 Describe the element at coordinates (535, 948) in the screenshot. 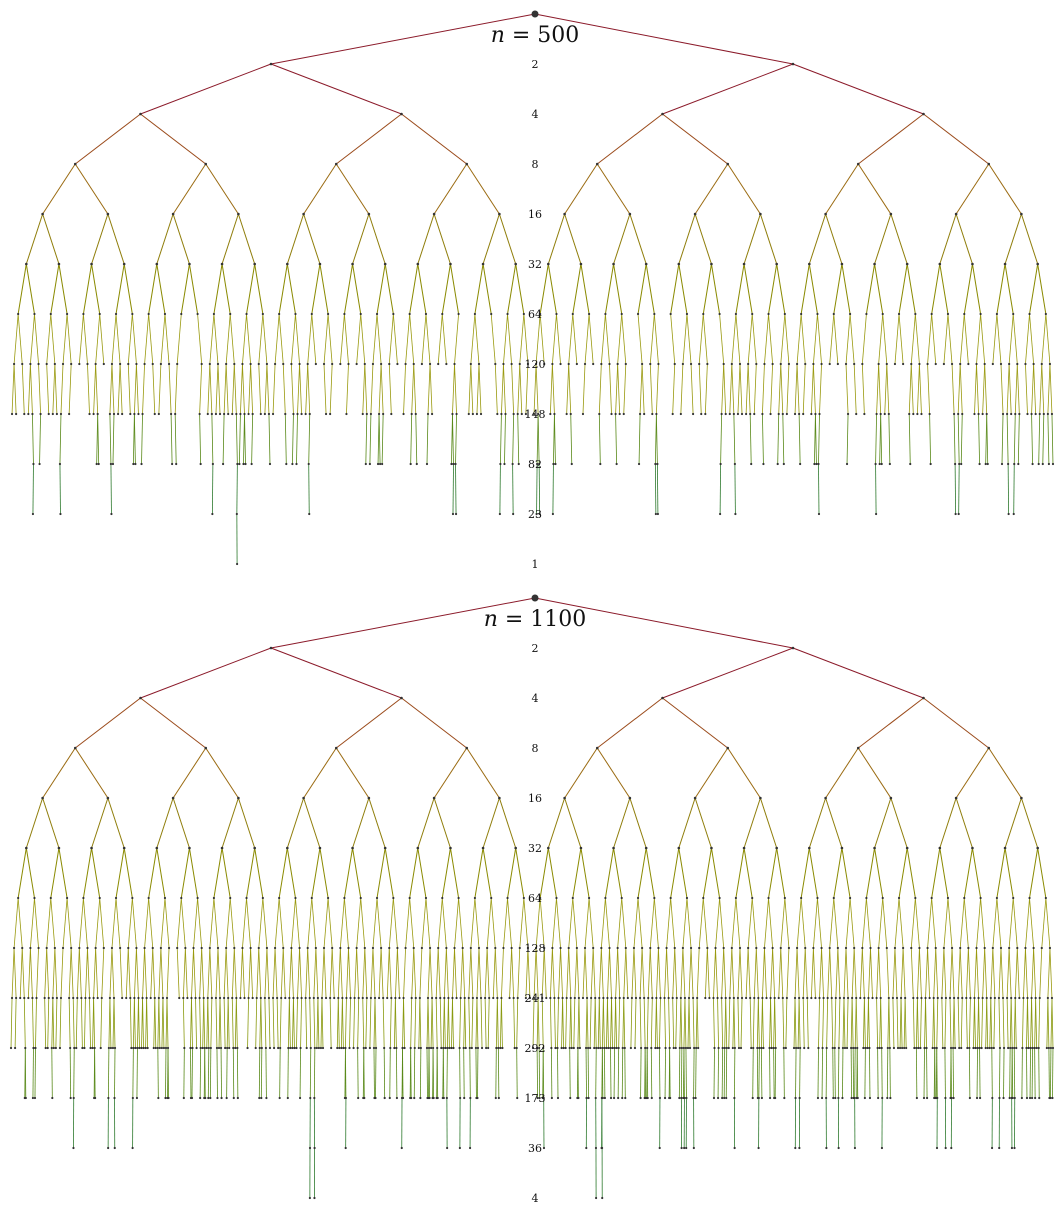

I see `level-count-label: 128` at that location.